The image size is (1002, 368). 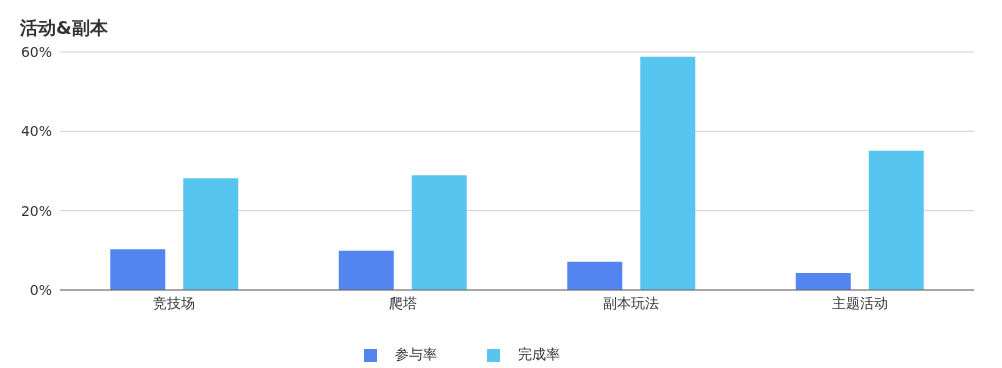 I want to click on y-tick-label: 0%, so click(x=40, y=289).